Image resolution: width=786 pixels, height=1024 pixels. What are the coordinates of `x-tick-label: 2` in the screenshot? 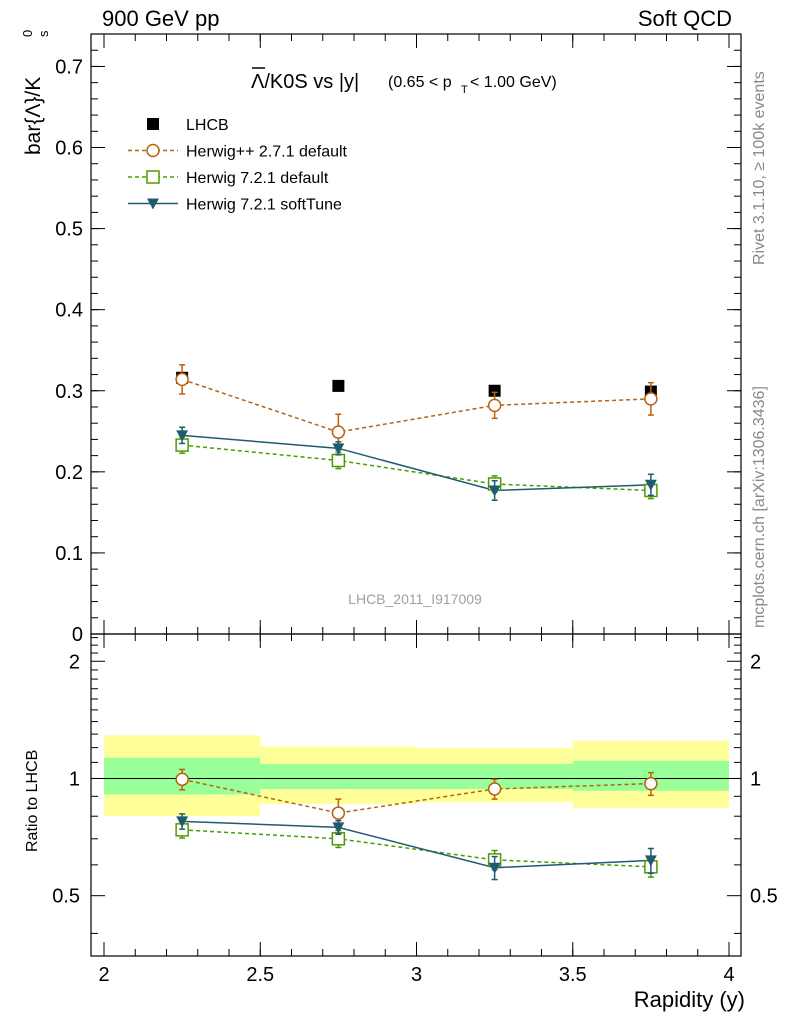 It's located at (103, 975).